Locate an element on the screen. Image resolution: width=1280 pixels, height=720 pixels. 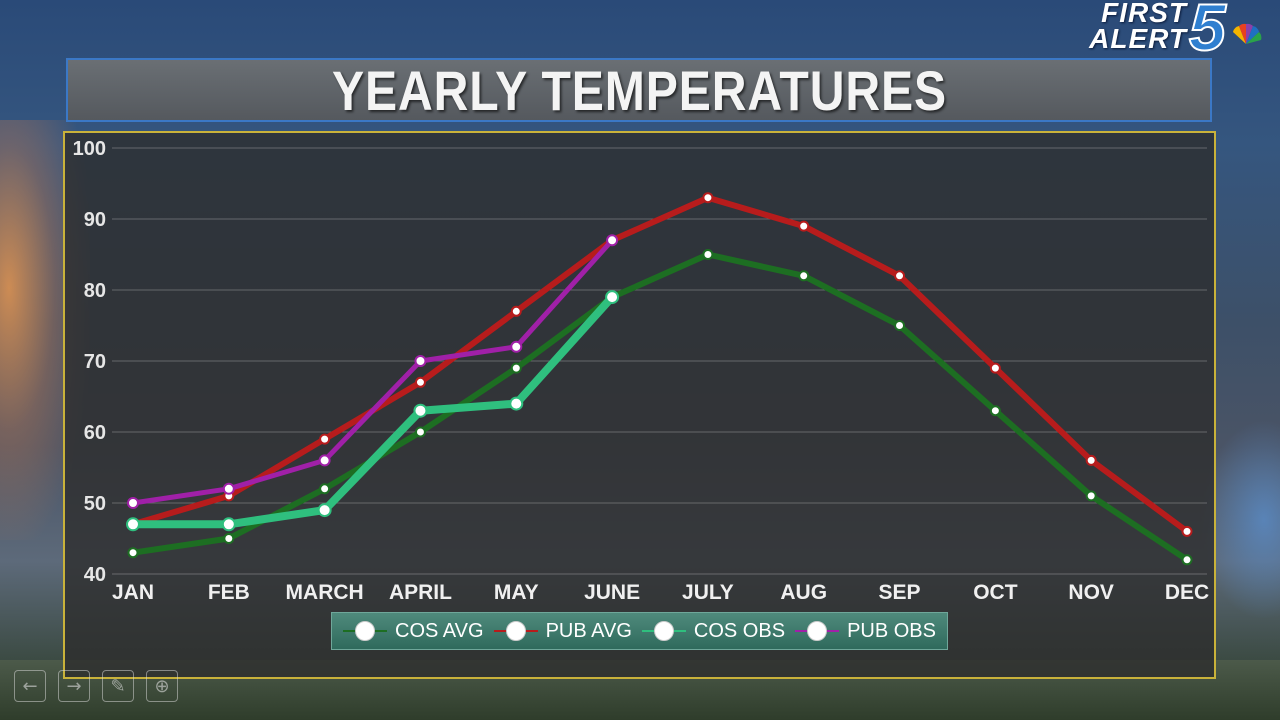
playback-controls: ← → ✎ ⊕ is located at coordinates (102, 686).